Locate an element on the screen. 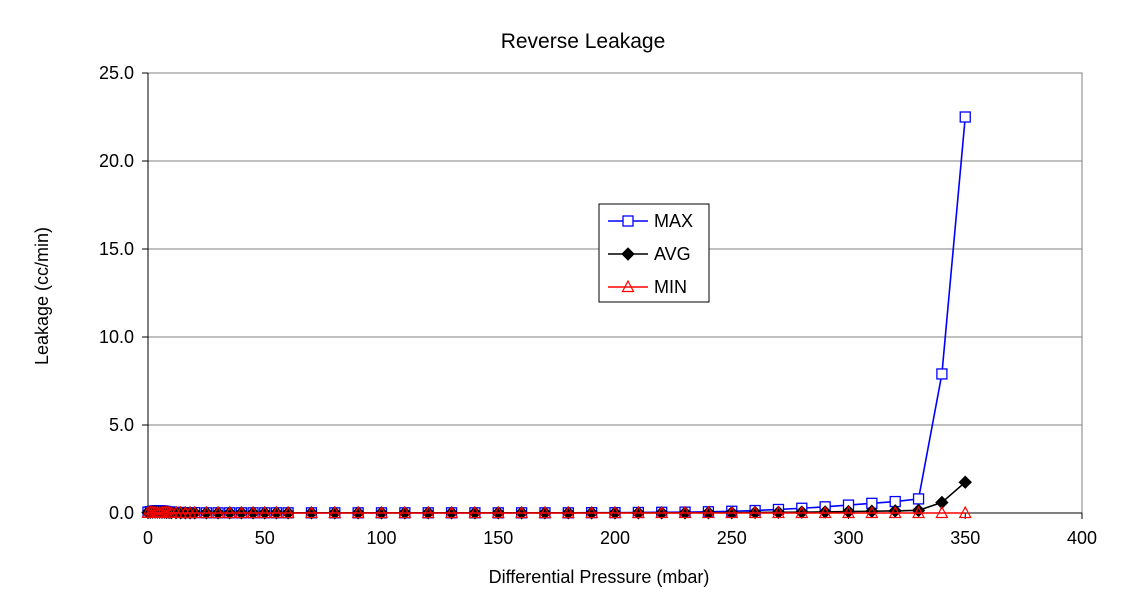 The height and width of the screenshot is (616, 1131). series-min is located at coordinates (556, 512).